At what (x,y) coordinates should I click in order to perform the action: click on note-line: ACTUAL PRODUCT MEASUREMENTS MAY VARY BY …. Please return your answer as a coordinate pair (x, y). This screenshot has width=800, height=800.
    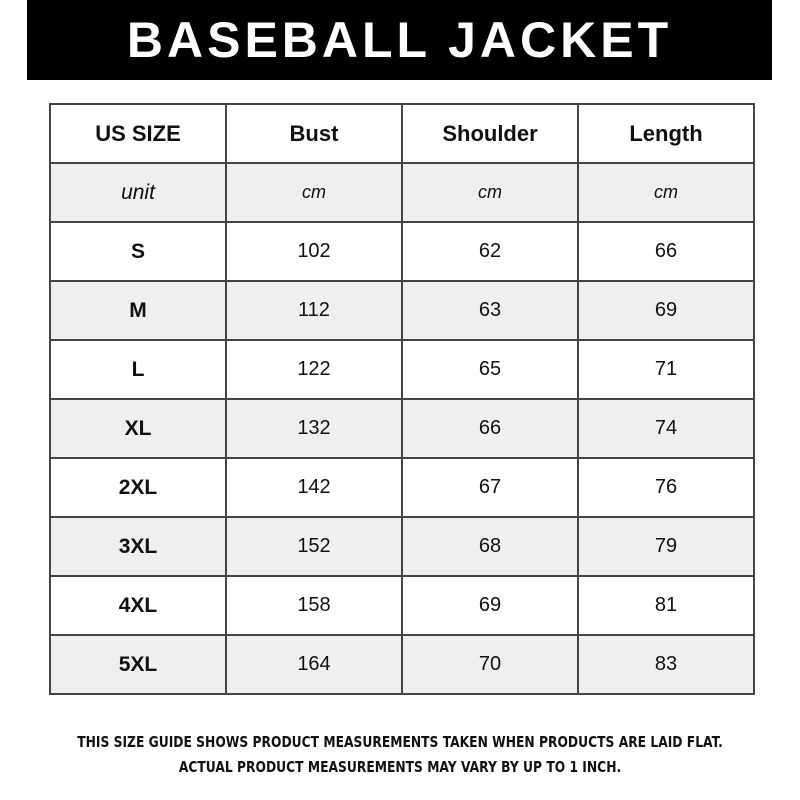
    Looking at the image, I should click on (400, 767).